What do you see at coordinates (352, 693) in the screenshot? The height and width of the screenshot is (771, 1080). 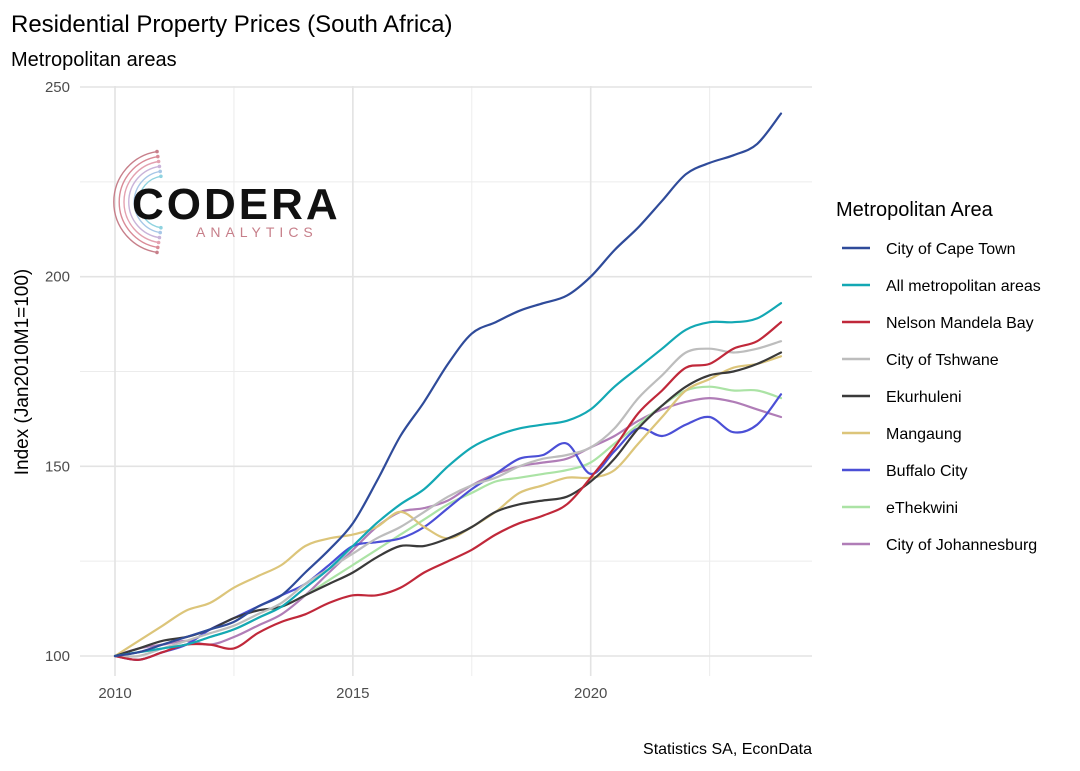 I see `x-tick-label: 2015` at bounding box center [352, 693].